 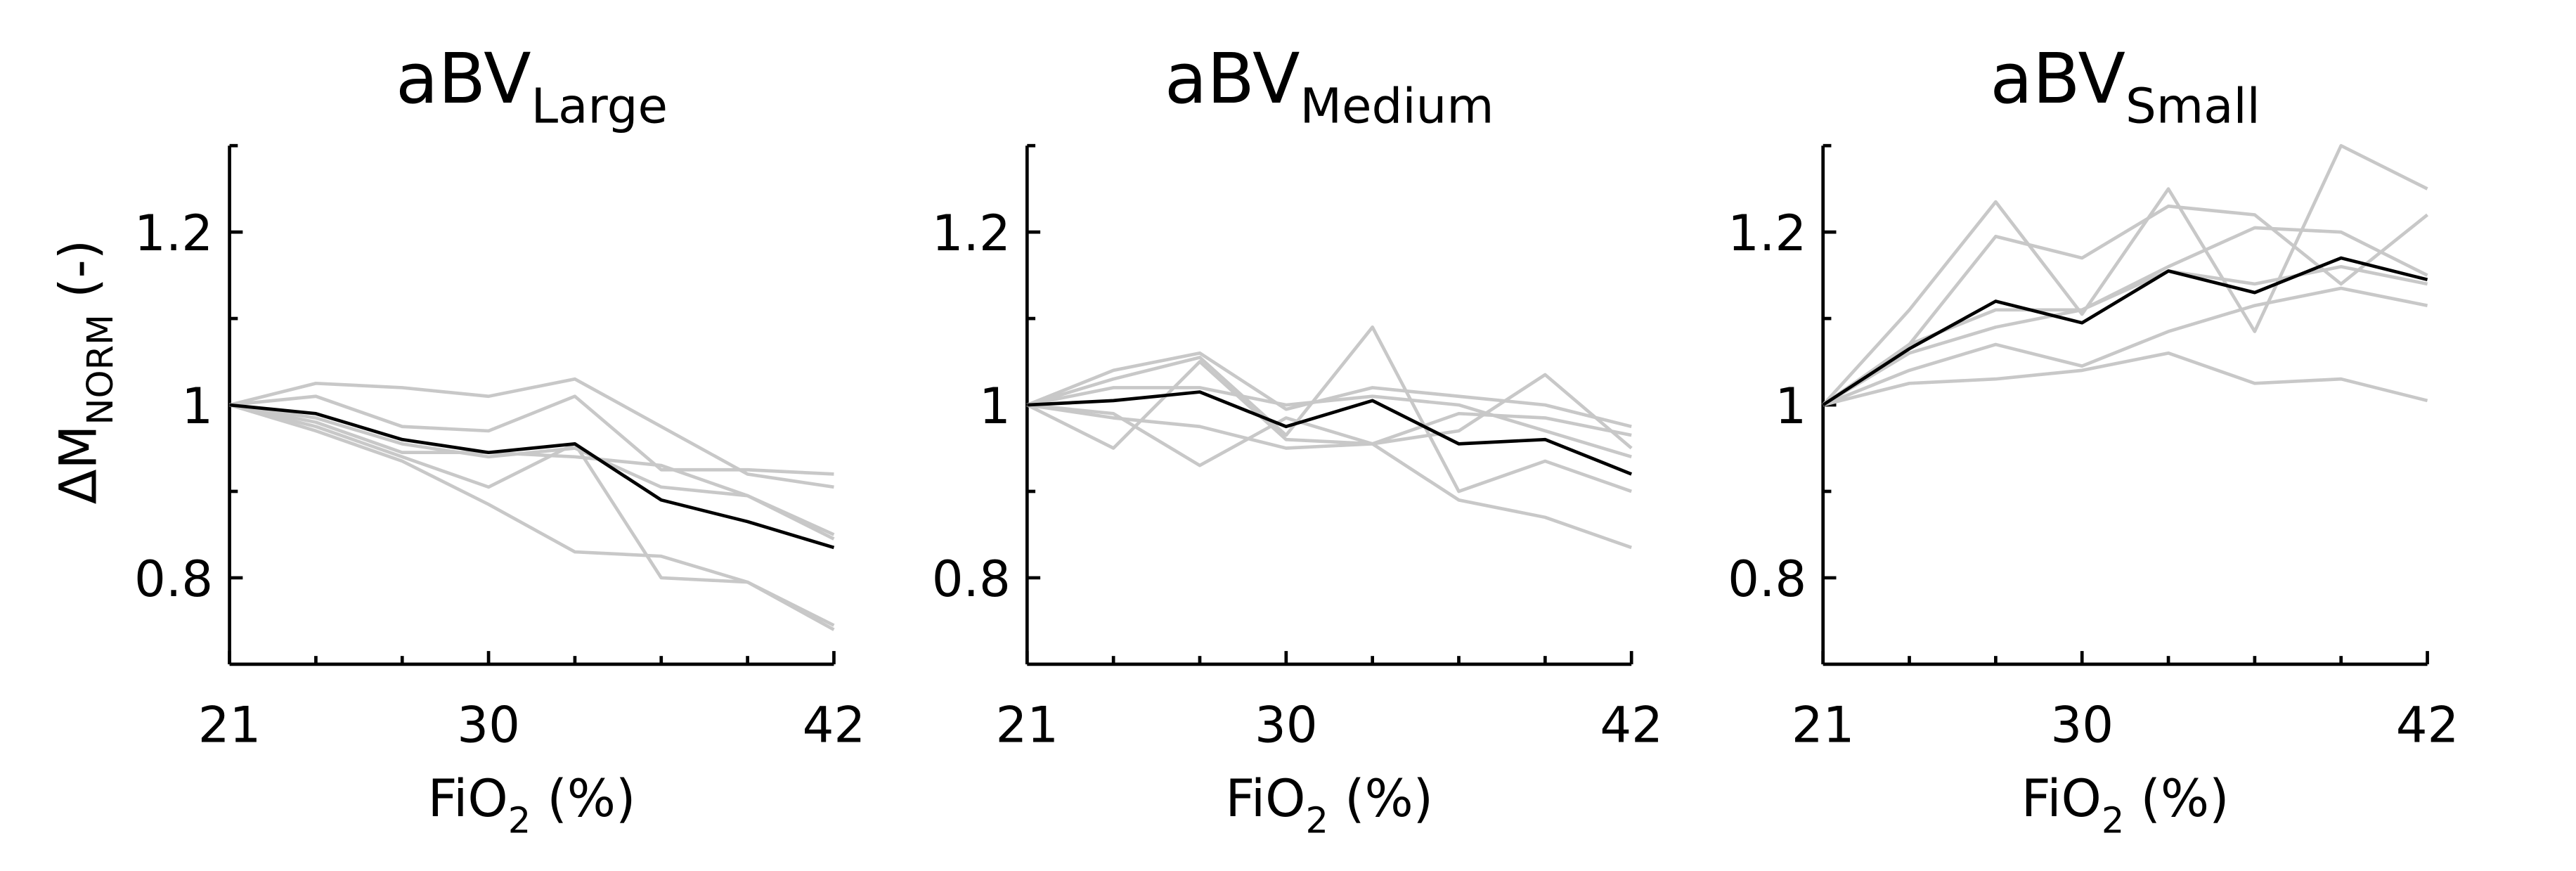 What do you see at coordinates (101, 369) in the screenshot?
I see `y-axis-label-sub: NORM` at bounding box center [101, 369].